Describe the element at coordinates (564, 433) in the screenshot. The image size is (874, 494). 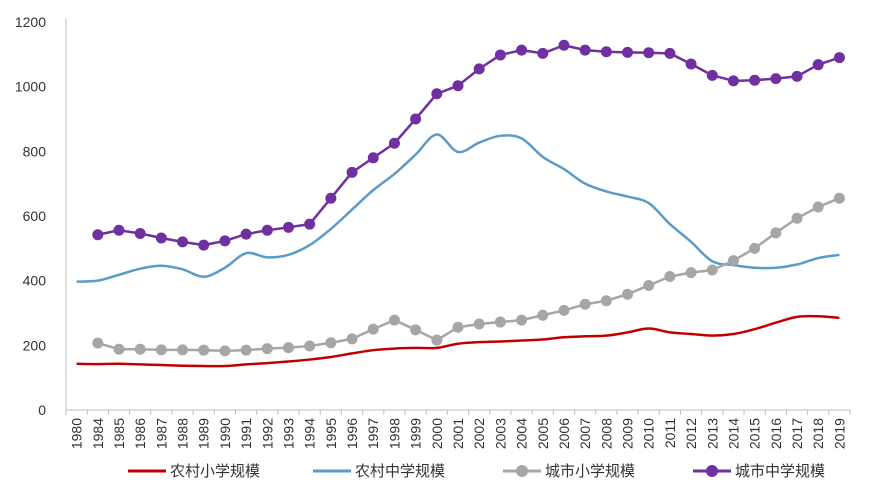
I see `x-tick-label: 2006` at that location.